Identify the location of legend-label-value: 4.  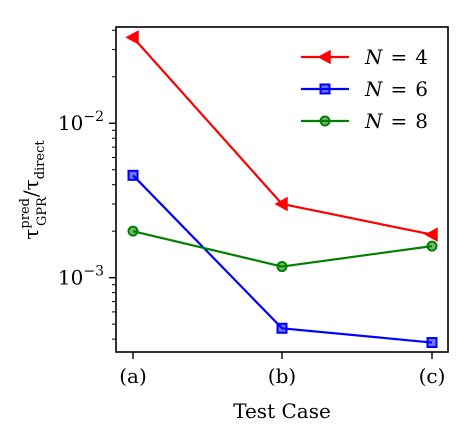
(421, 57).